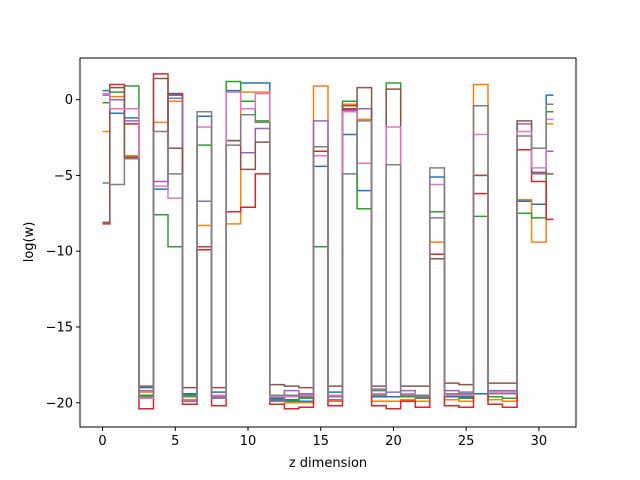 The width and height of the screenshot is (640, 480). Describe the element at coordinates (539, 441) in the screenshot. I see `x-tick-label: 30` at that location.